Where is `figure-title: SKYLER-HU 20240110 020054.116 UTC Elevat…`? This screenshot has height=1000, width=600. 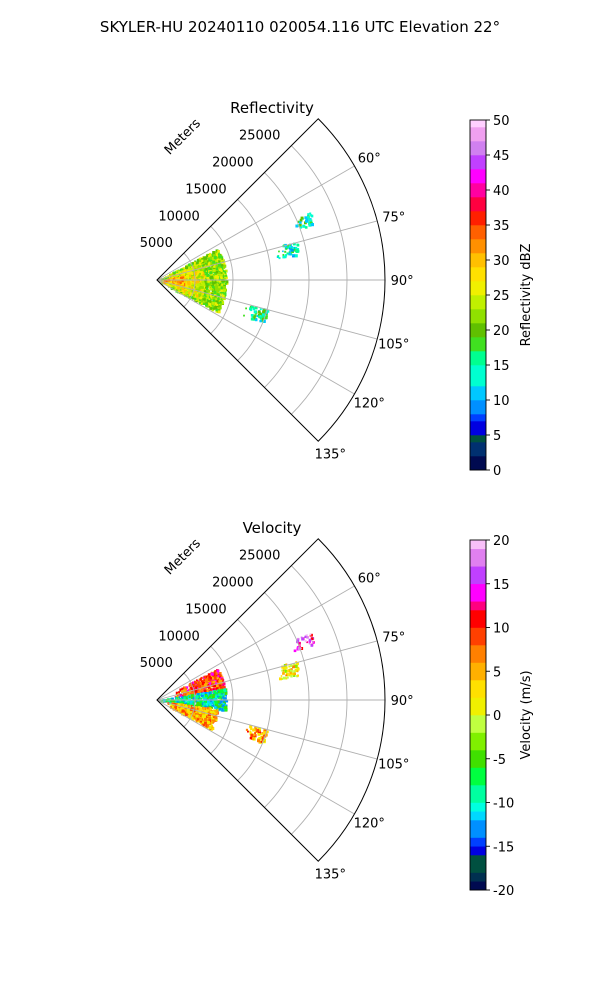 figure-title: SKYLER-HU 20240110 020054.116 UTC Elevat… is located at coordinates (300, 27).